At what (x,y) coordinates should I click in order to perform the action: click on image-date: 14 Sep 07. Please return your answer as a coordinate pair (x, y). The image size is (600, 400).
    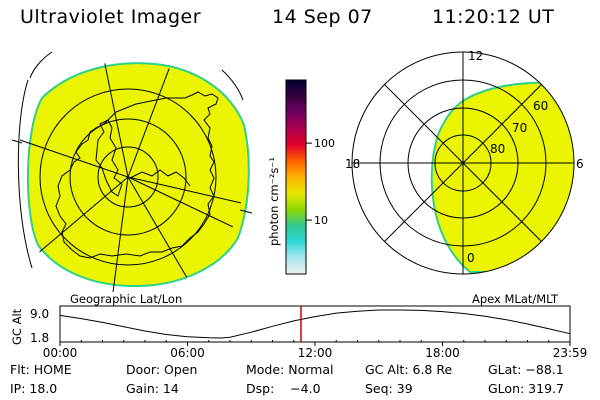
    Looking at the image, I should click on (322, 17).